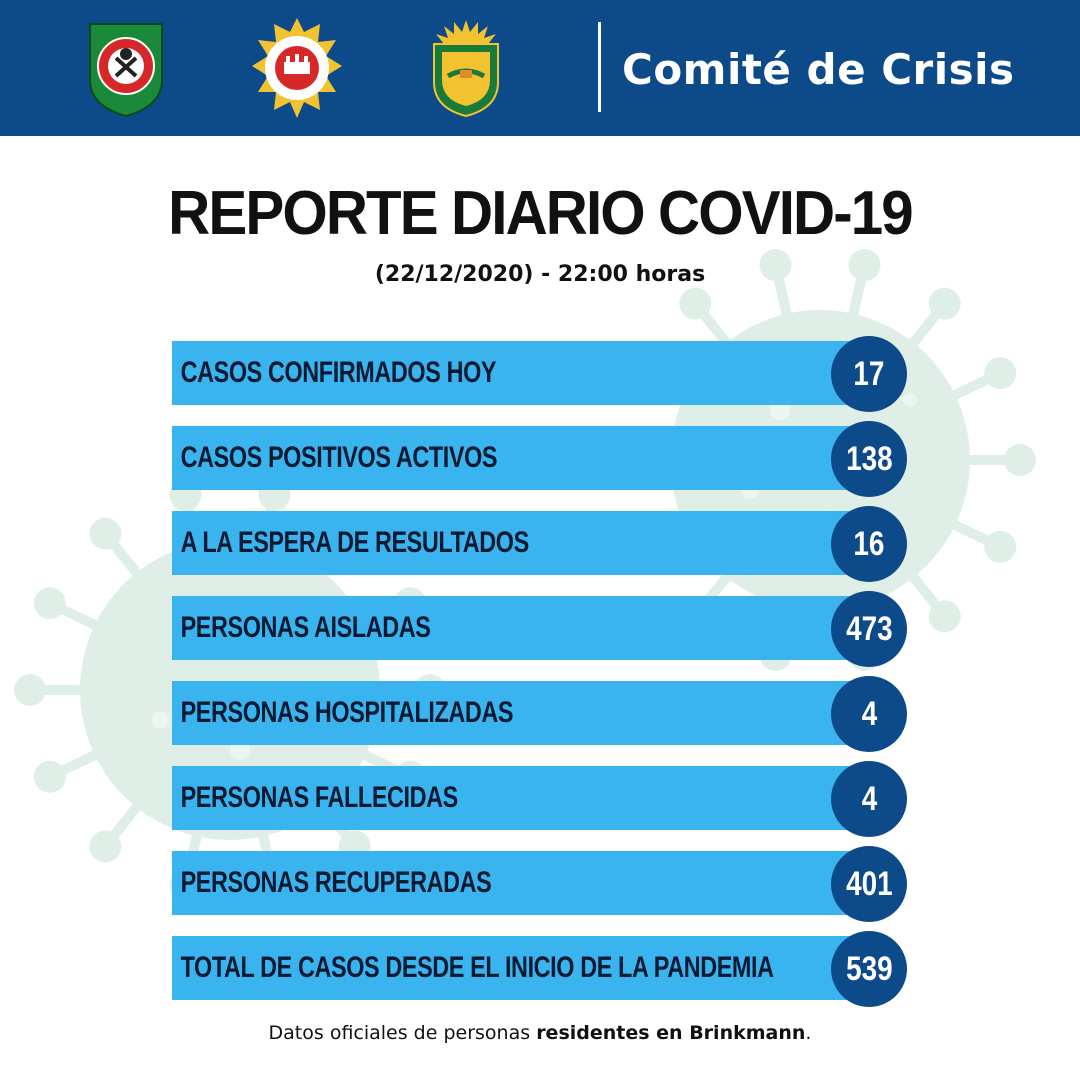 Image resolution: width=1080 pixels, height=1080 pixels. Describe the element at coordinates (339, 457) in the screenshot. I see `stat-label: CASOS POSITIVOS ACTIVOS` at that location.